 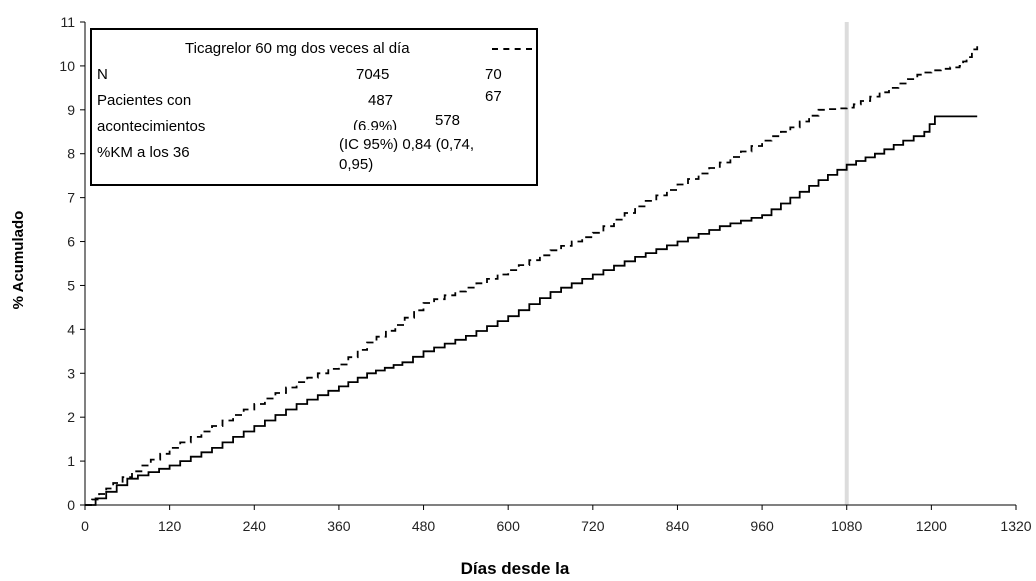 What do you see at coordinates (18, 260) in the screenshot?
I see `y-axis-title: % Acumulado` at bounding box center [18, 260].